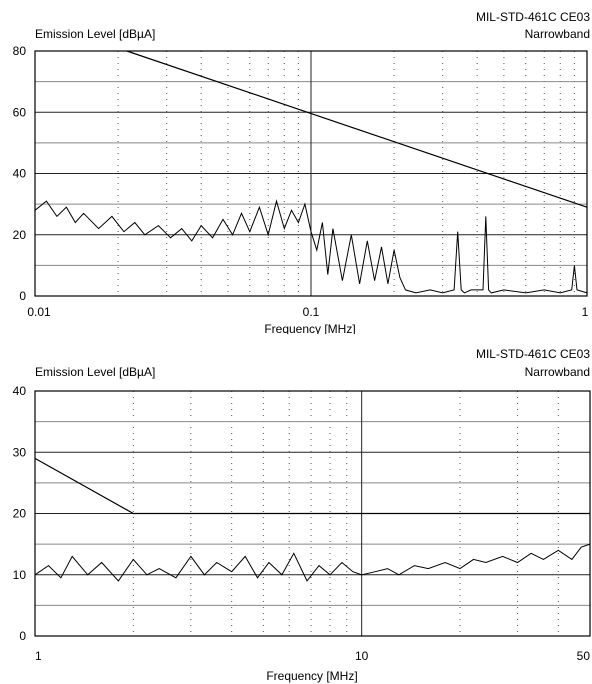 The height and width of the screenshot is (684, 592). What do you see at coordinates (39, 312) in the screenshot?
I see `chart-1-x-tick-label: 0.01` at bounding box center [39, 312].